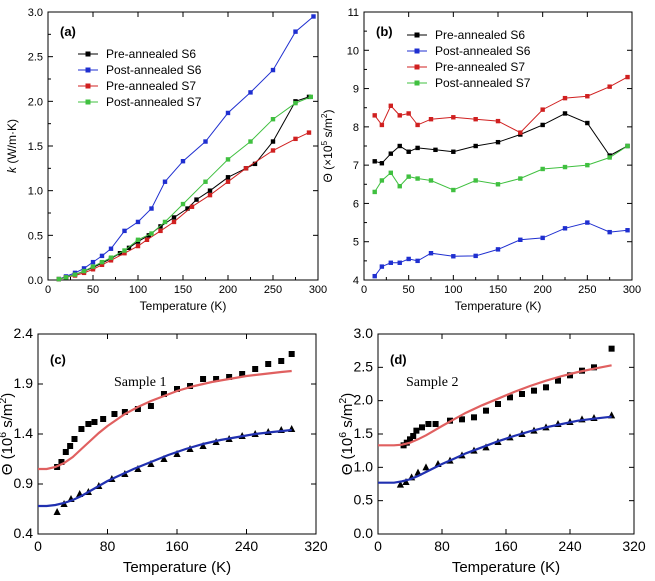 The height and width of the screenshot is (581, 655). What do you see at coordinates (364, 400) in the screenshot?
I see `y-tick-label: 2.0` at bounding box center [364, 400].